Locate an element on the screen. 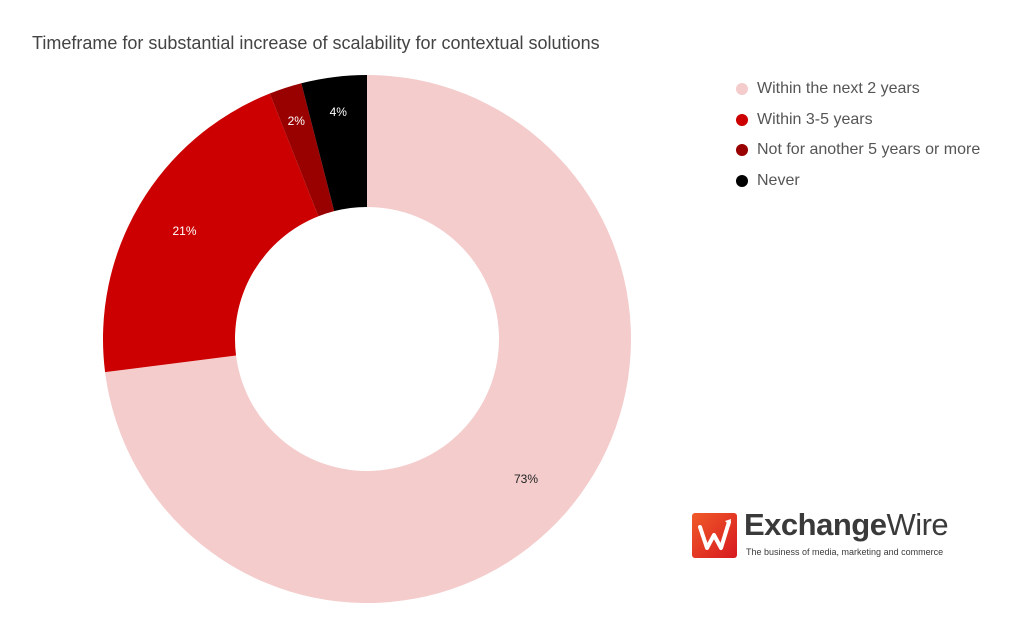 The image size is (1024, 634). legend-item: Not for another 5 years or more is located at coordinates (858, 150).